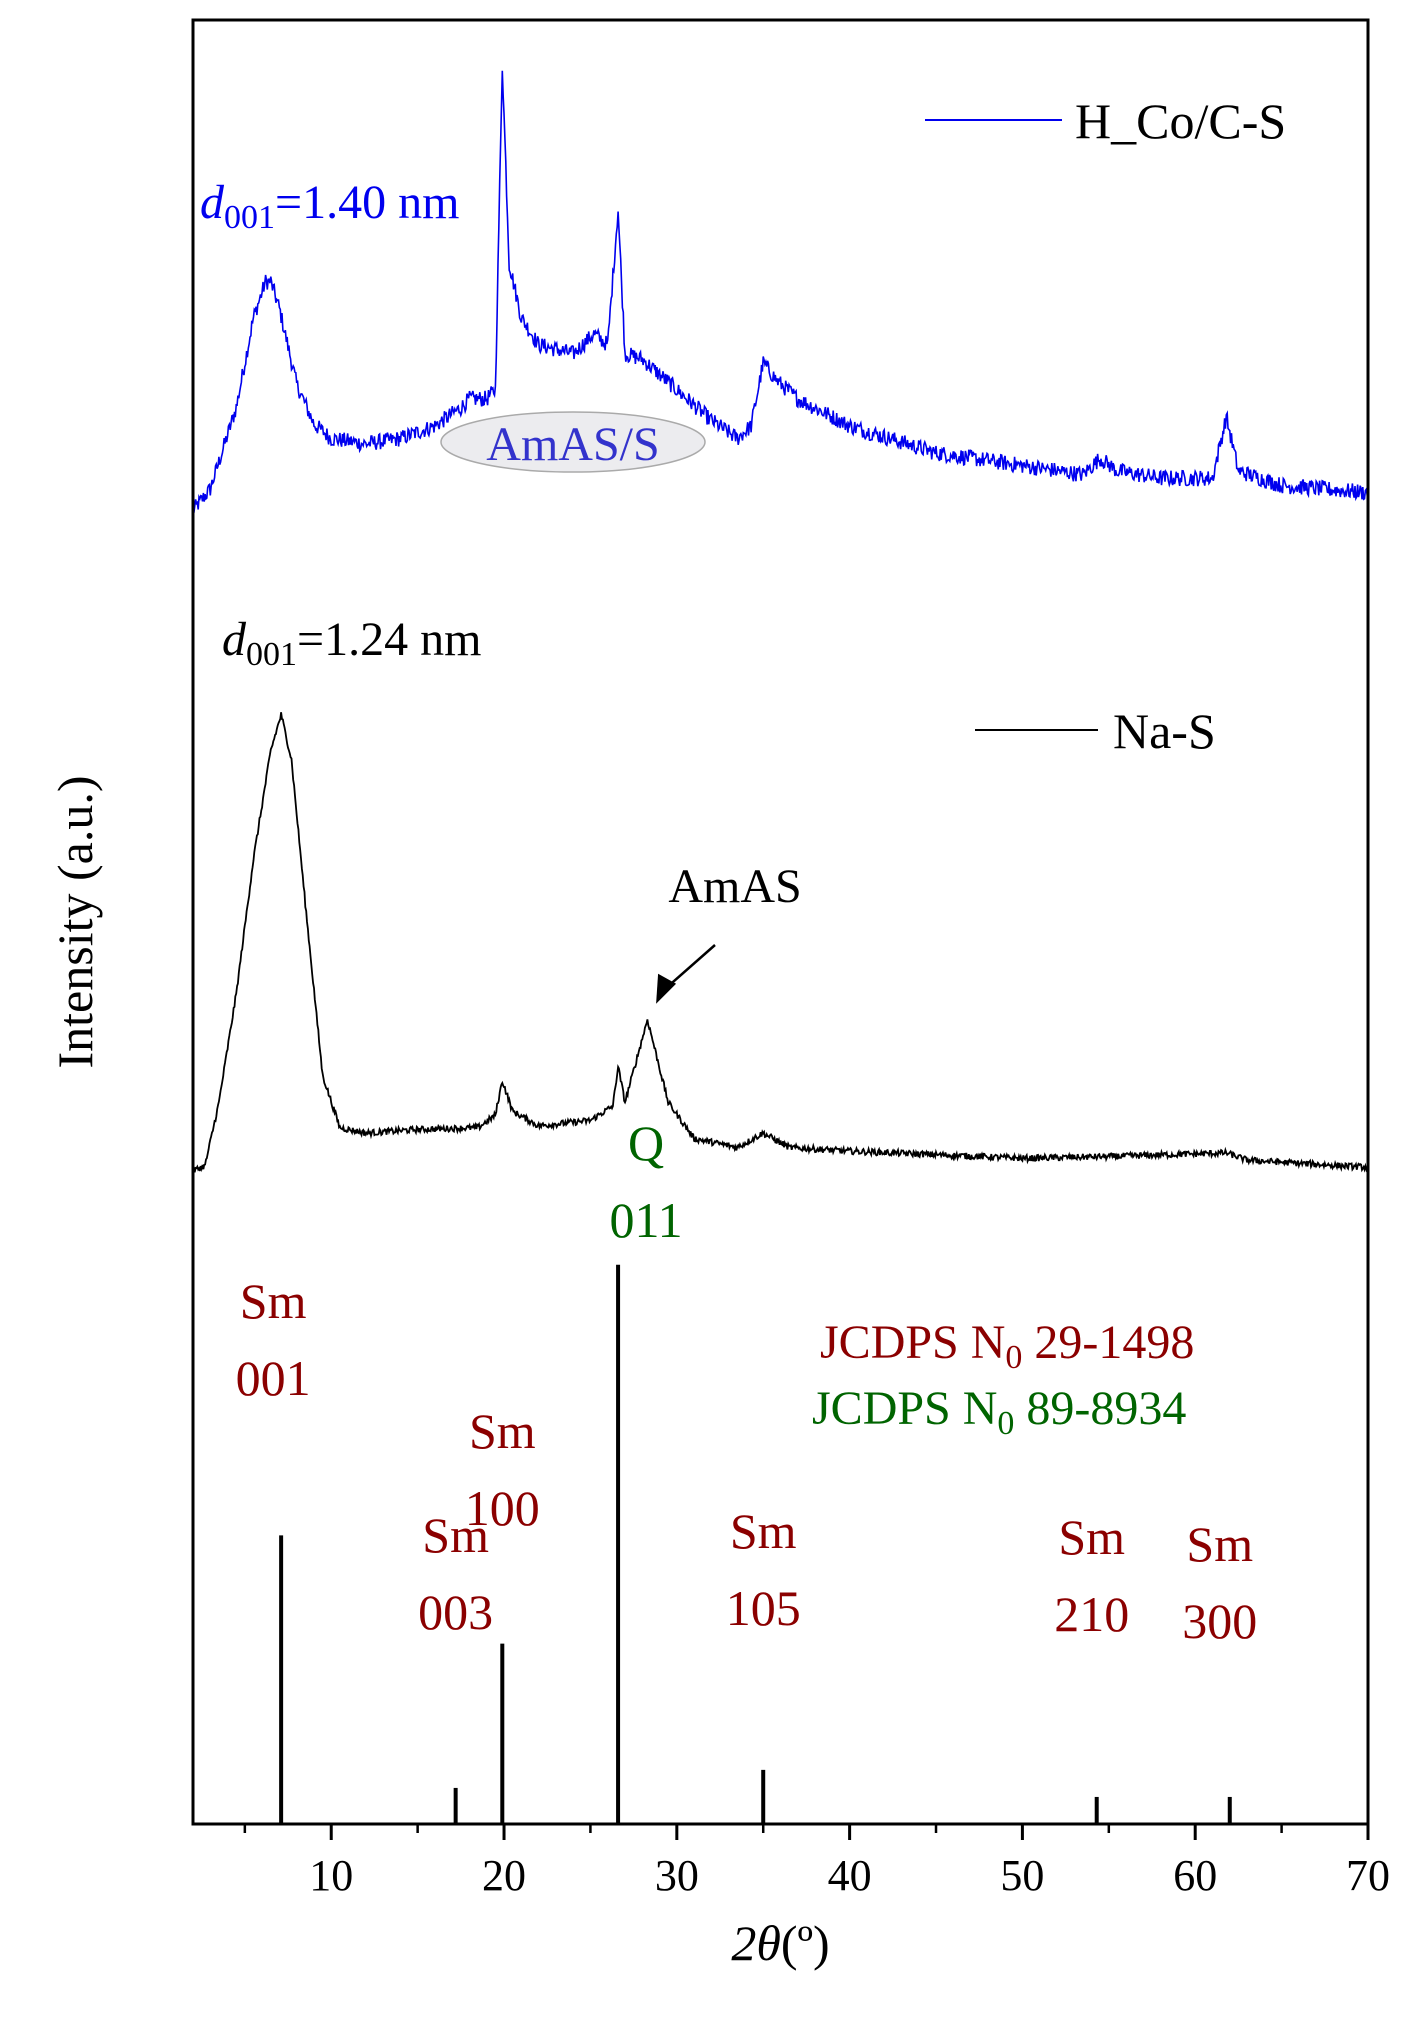  What do you see at coordinates (734, 886) in the screenshot?
I see `amas-label: AmAS` at bounding box center [734, 886].